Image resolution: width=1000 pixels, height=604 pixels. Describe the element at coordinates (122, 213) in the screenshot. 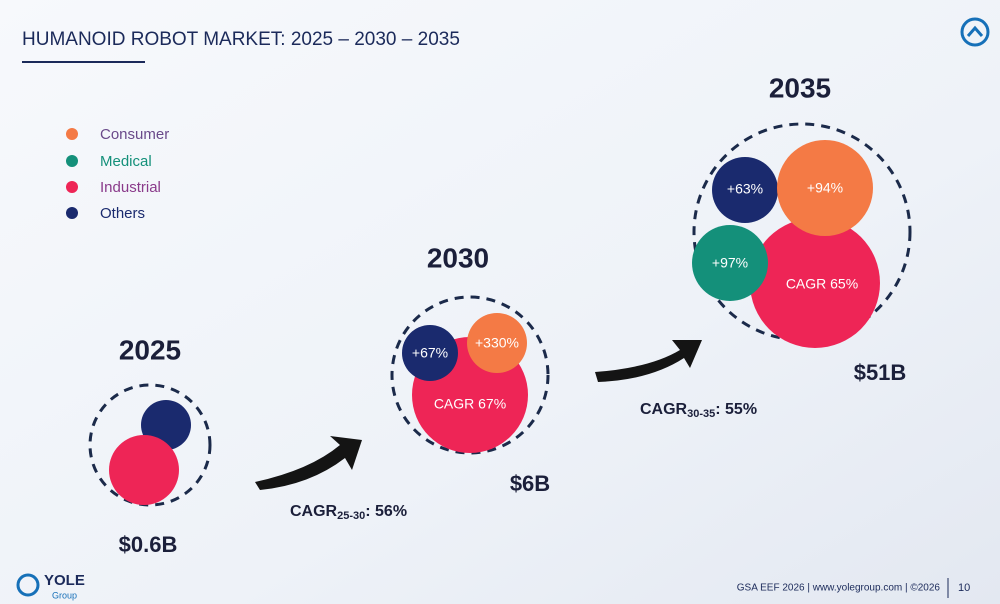

I see `legend-label: Others` at that location.